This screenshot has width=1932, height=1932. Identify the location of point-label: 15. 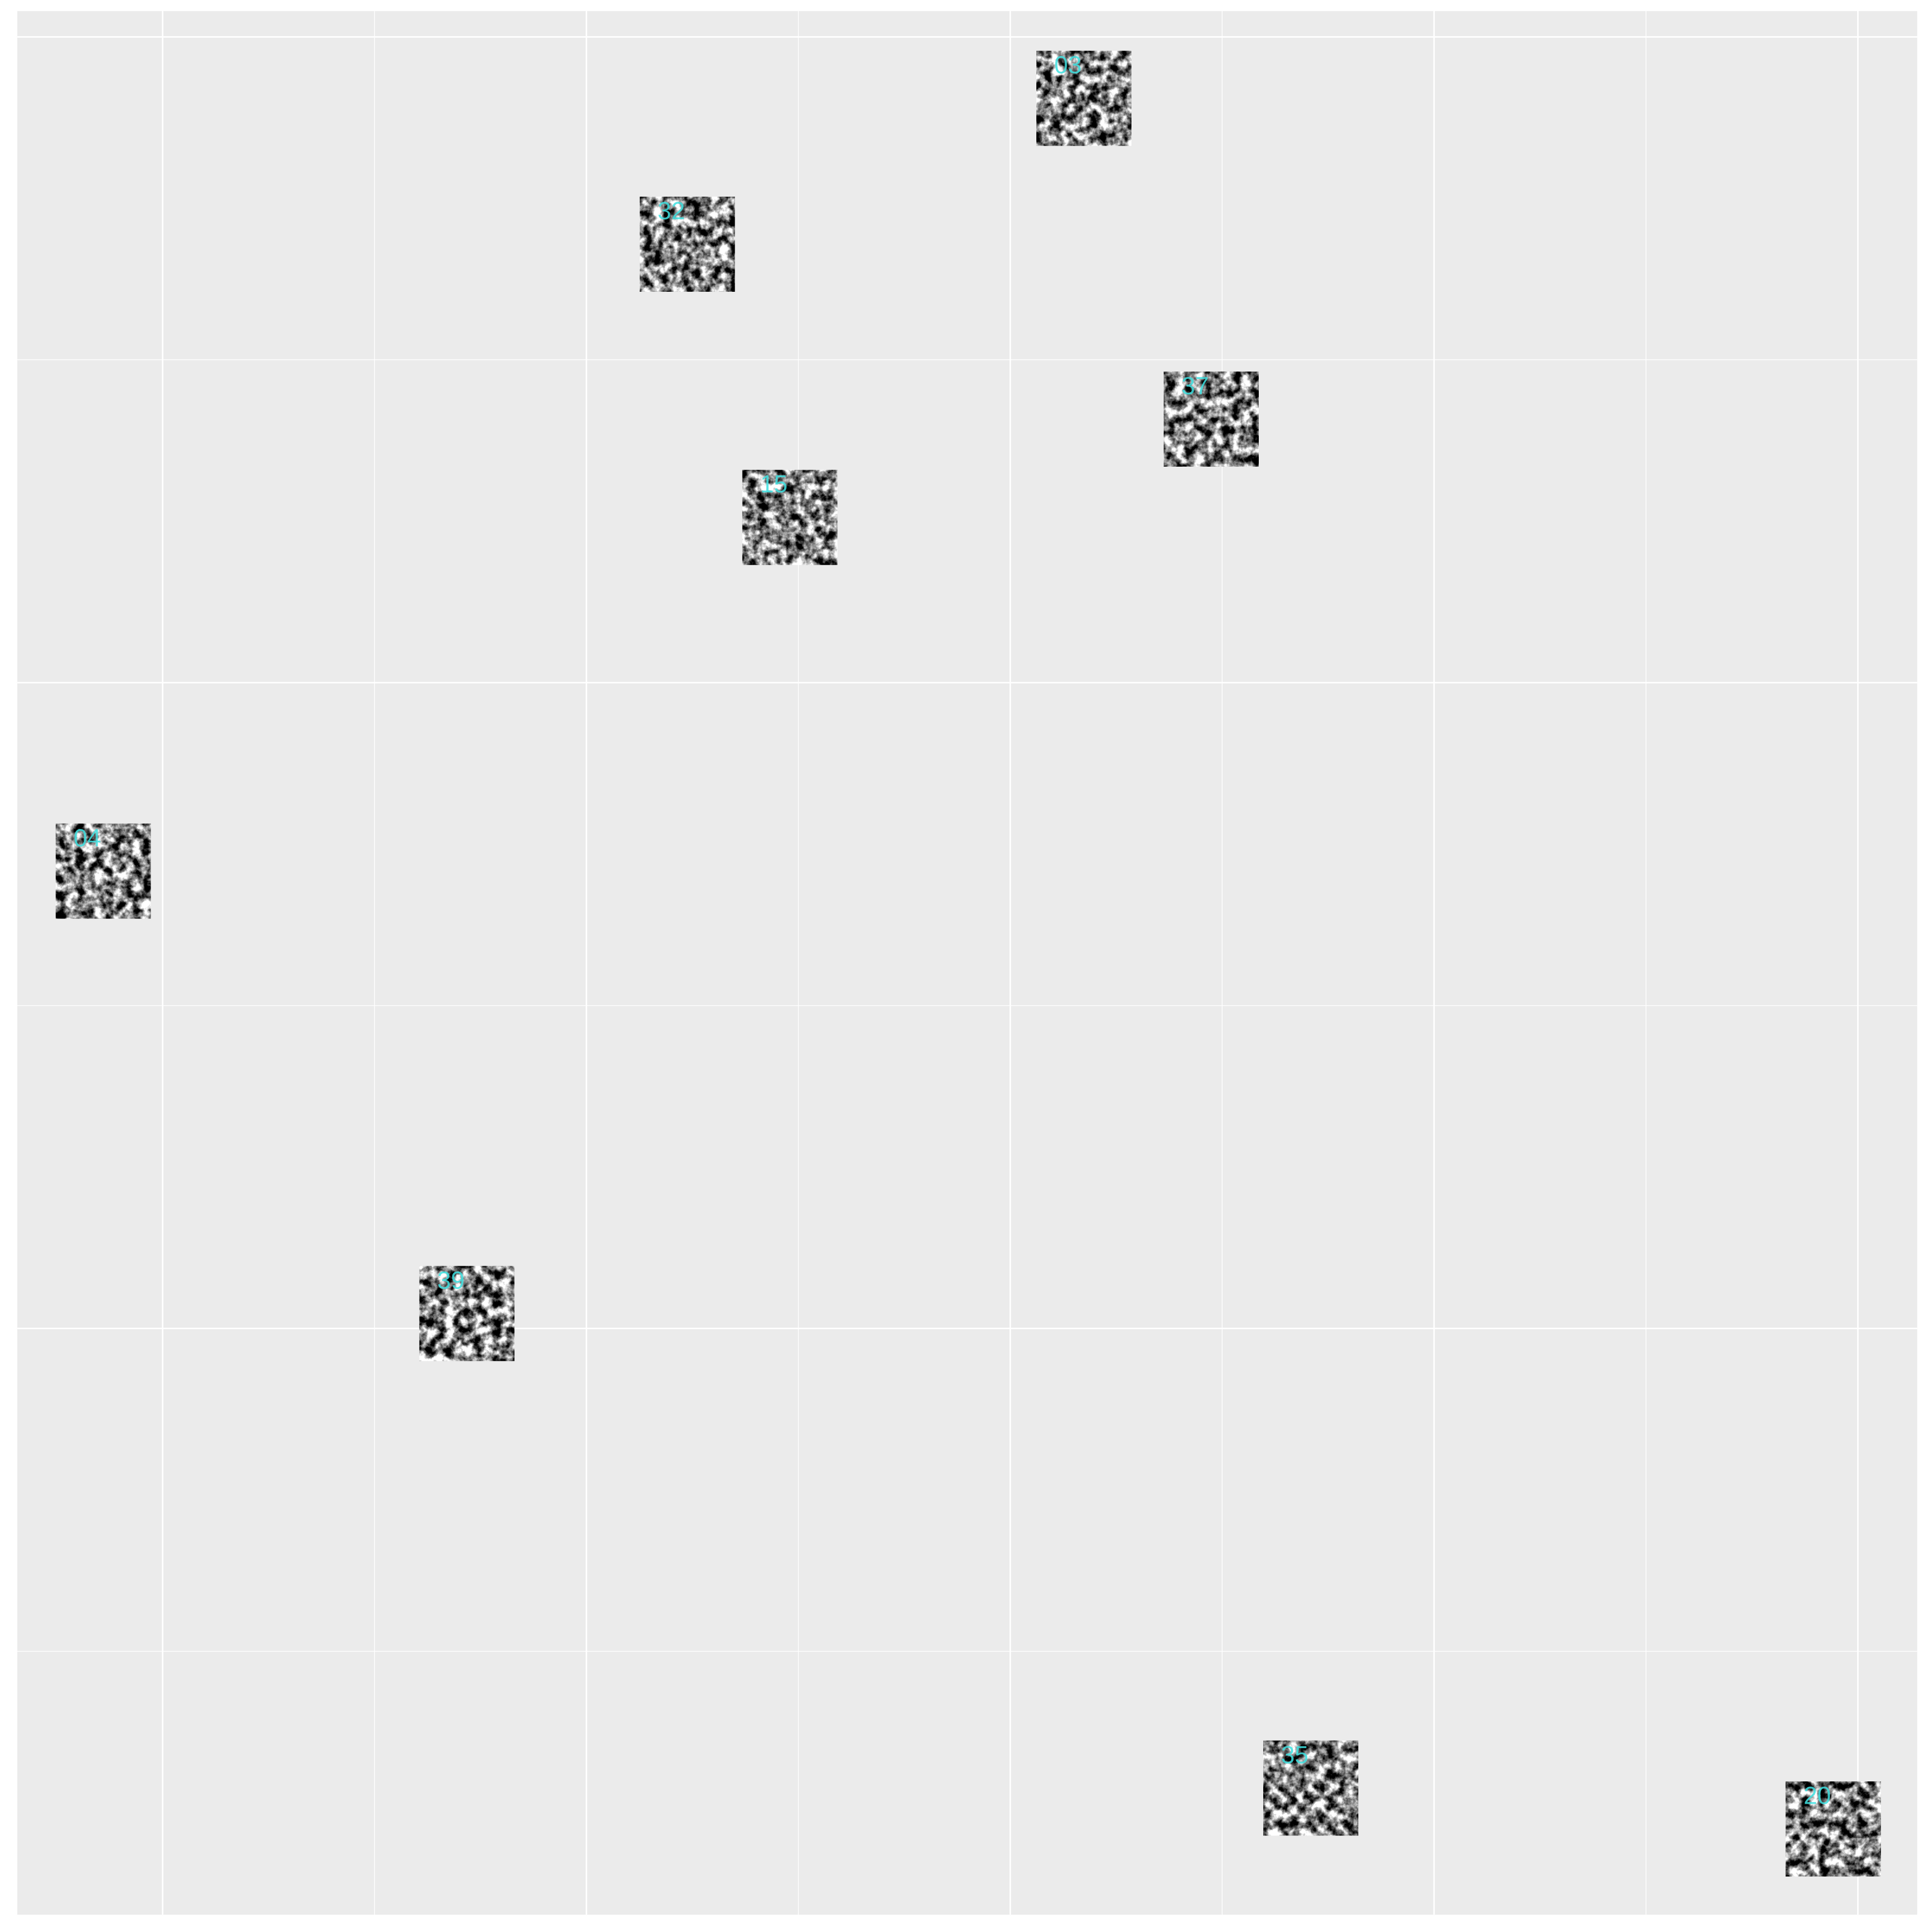
(773, 484).